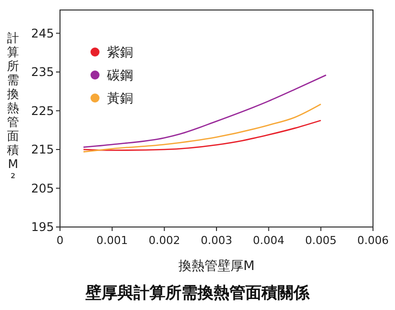 Image resolution: width=395 pixels, height=310 pixels. What do you see at coordinates (42, 33) in the screenshot?
I see `y-tick-label: 245` at bounding box center [42, 33].